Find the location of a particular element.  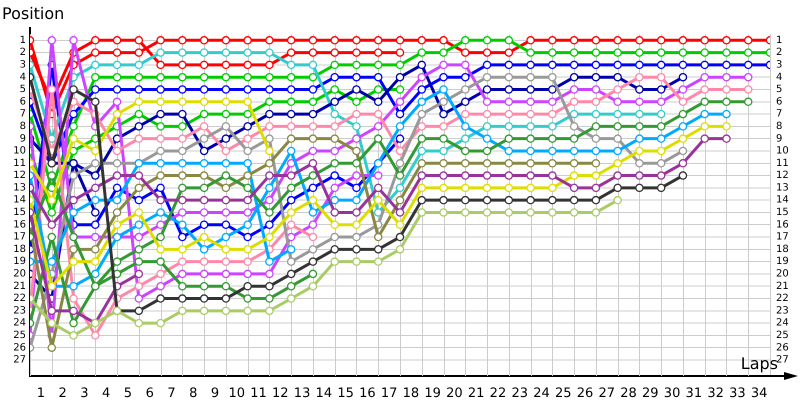

x-tick-label: 21 is located at coordinates (476, 393).